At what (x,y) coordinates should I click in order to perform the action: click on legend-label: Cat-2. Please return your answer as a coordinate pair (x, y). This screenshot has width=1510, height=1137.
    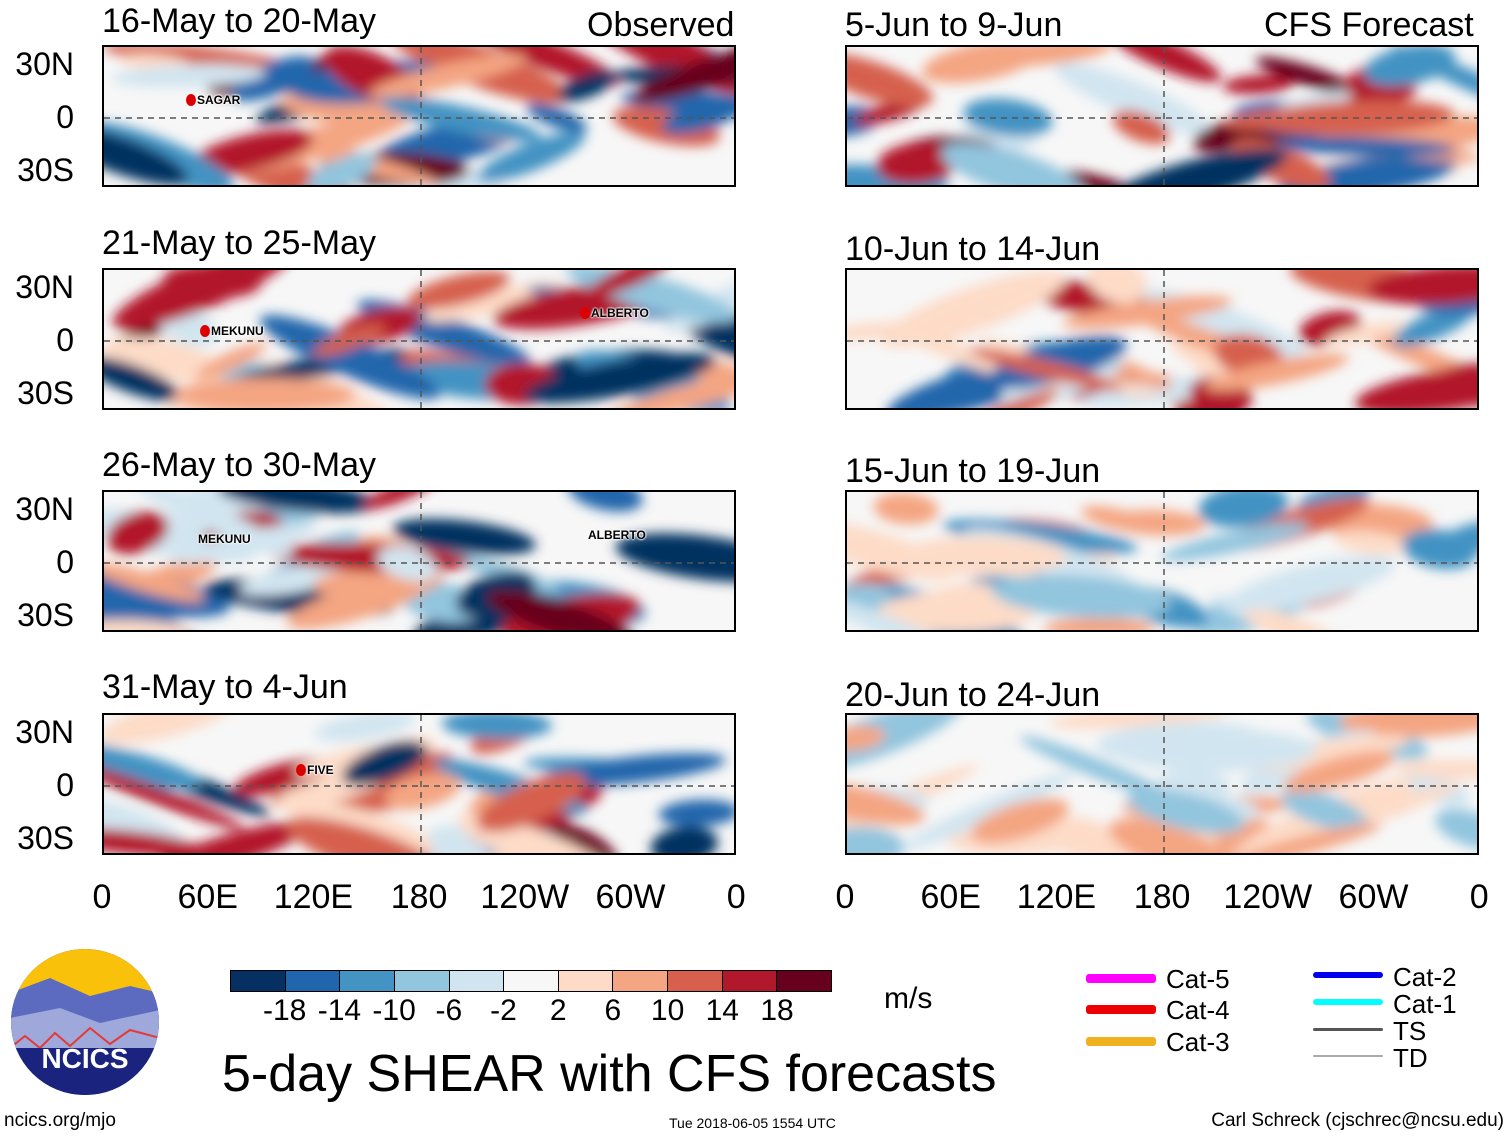
    Looking at the image, I should click on (1425, 977).